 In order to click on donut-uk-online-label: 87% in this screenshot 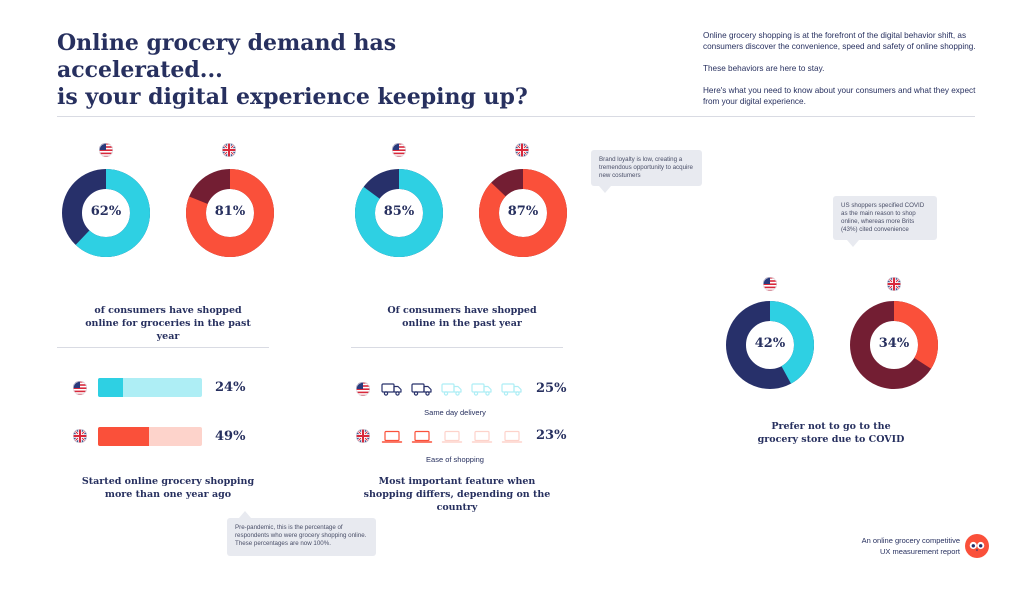, I will do `click(523, 211)`.